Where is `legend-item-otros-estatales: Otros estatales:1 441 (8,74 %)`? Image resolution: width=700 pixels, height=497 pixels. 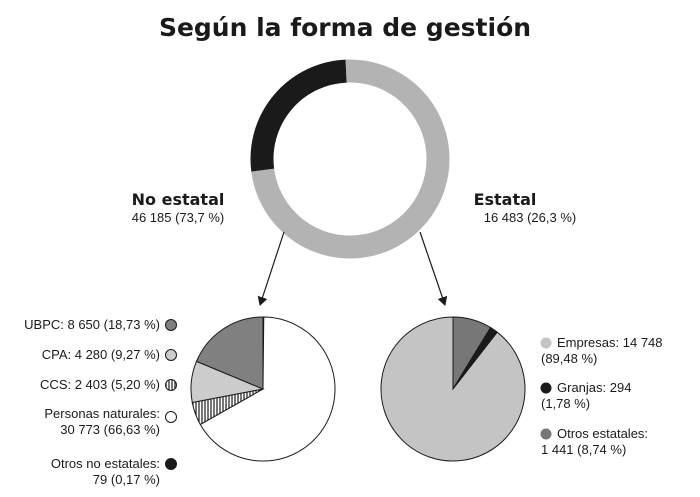 legend-item-otros-estatales: Otros estatales:1 441 (8,74 %) is located at coordinates (594, 441).